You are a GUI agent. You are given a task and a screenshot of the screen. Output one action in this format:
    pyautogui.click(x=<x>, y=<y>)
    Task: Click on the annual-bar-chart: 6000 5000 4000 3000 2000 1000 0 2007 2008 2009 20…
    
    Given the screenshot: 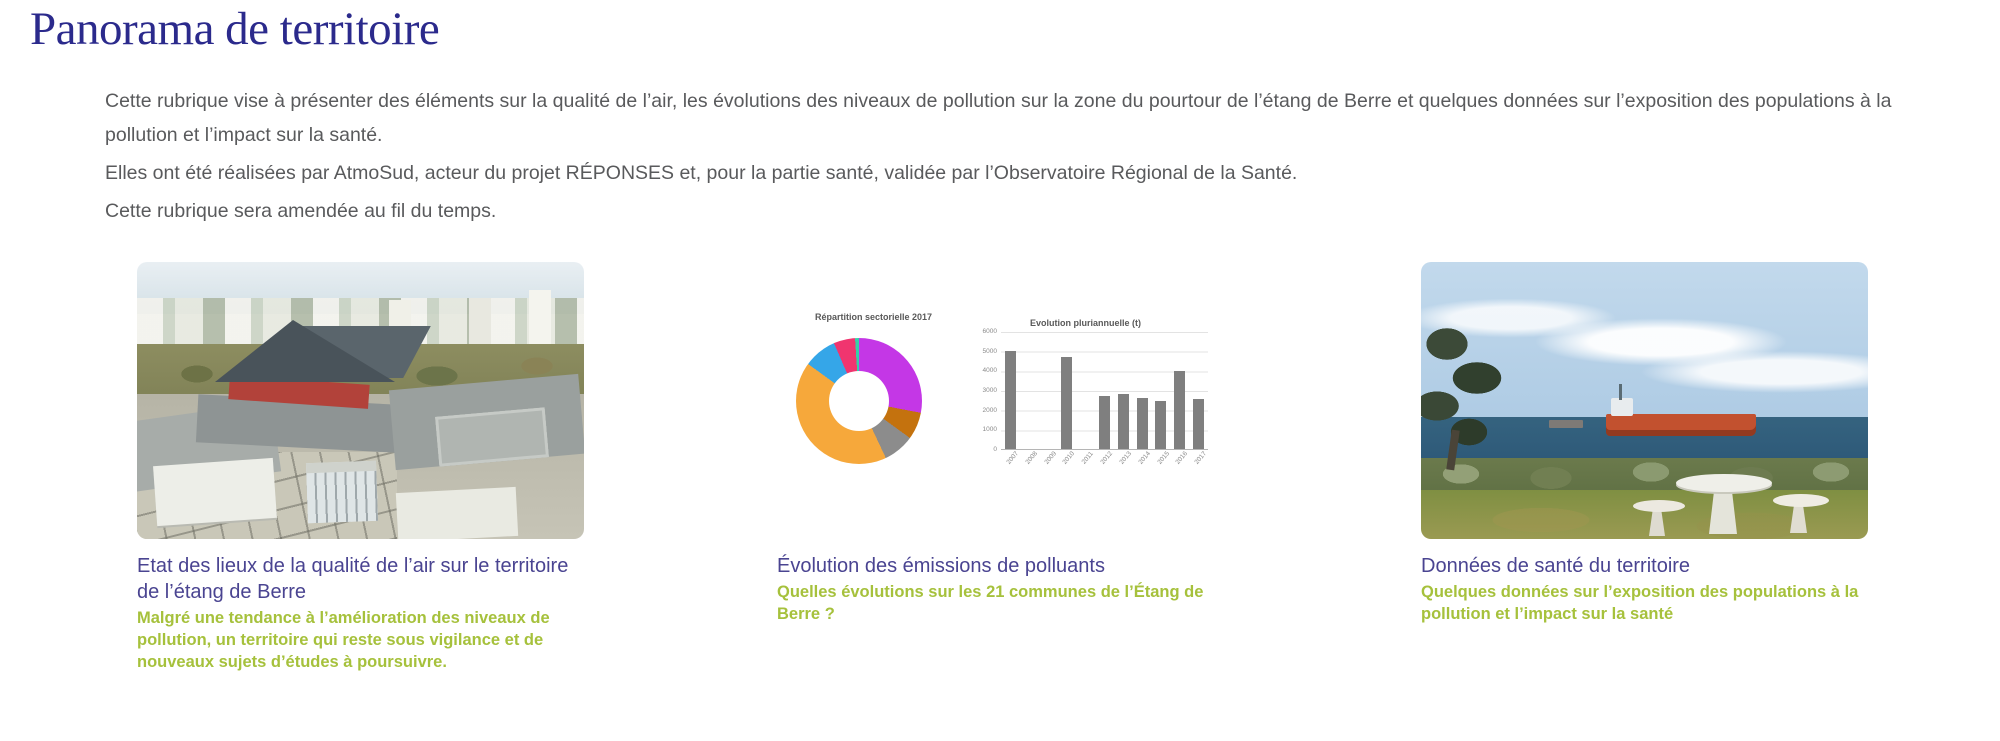 What is the action you would take?
    pyautogui.click(x=1095, y=400)
    